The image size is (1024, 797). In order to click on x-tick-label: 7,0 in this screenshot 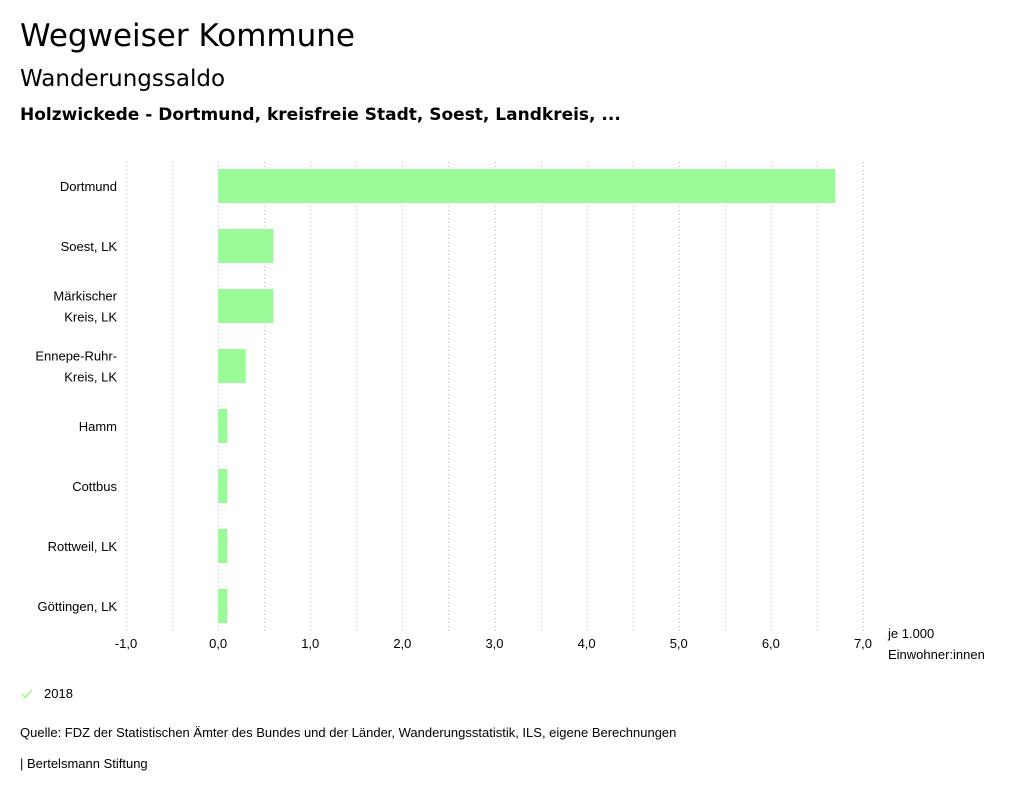, I will do `click(863, 643)`.